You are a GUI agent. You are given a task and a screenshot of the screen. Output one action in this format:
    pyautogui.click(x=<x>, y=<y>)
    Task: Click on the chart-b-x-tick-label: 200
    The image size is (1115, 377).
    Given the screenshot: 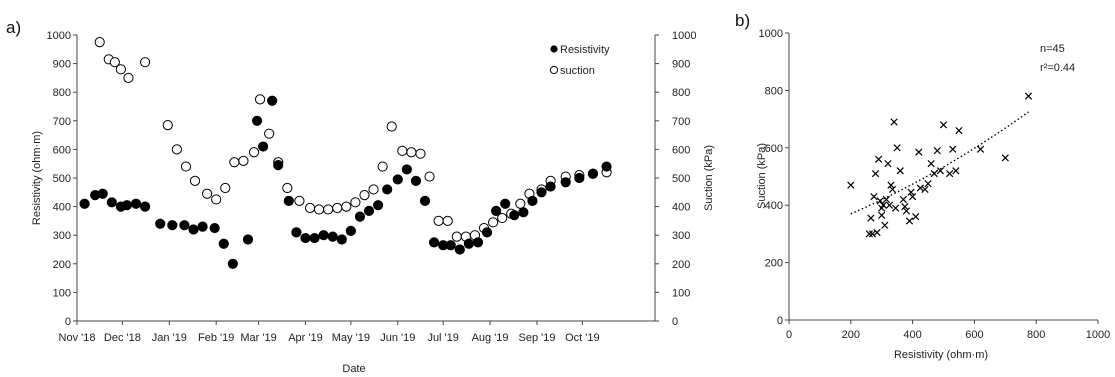 What is the action you would take?
    pyautogui.click(x=851, y=335)
    